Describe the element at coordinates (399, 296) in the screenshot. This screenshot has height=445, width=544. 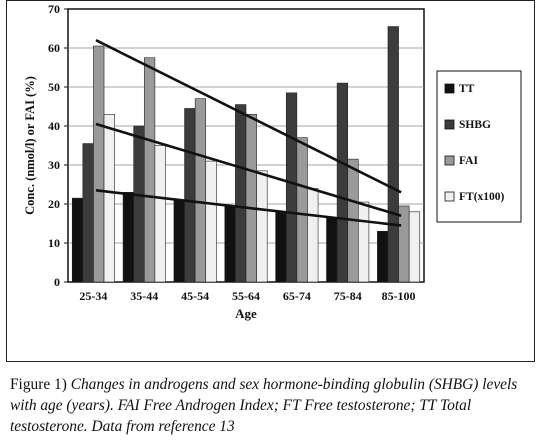
I see `x-tick-label: 85-100` at that location.